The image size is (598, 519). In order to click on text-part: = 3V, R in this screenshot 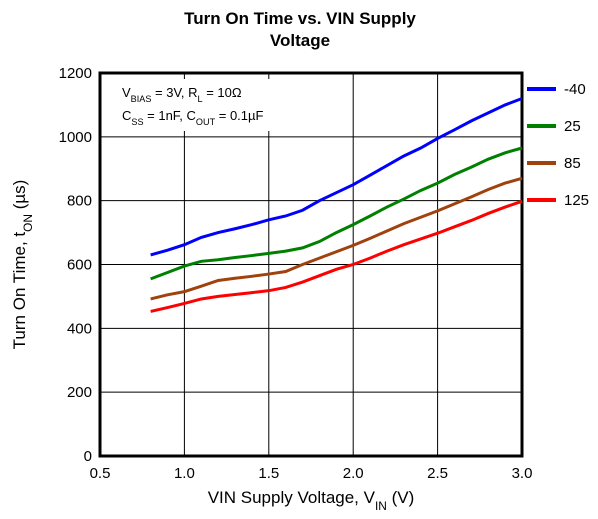, I will do `click(174, 92)`.